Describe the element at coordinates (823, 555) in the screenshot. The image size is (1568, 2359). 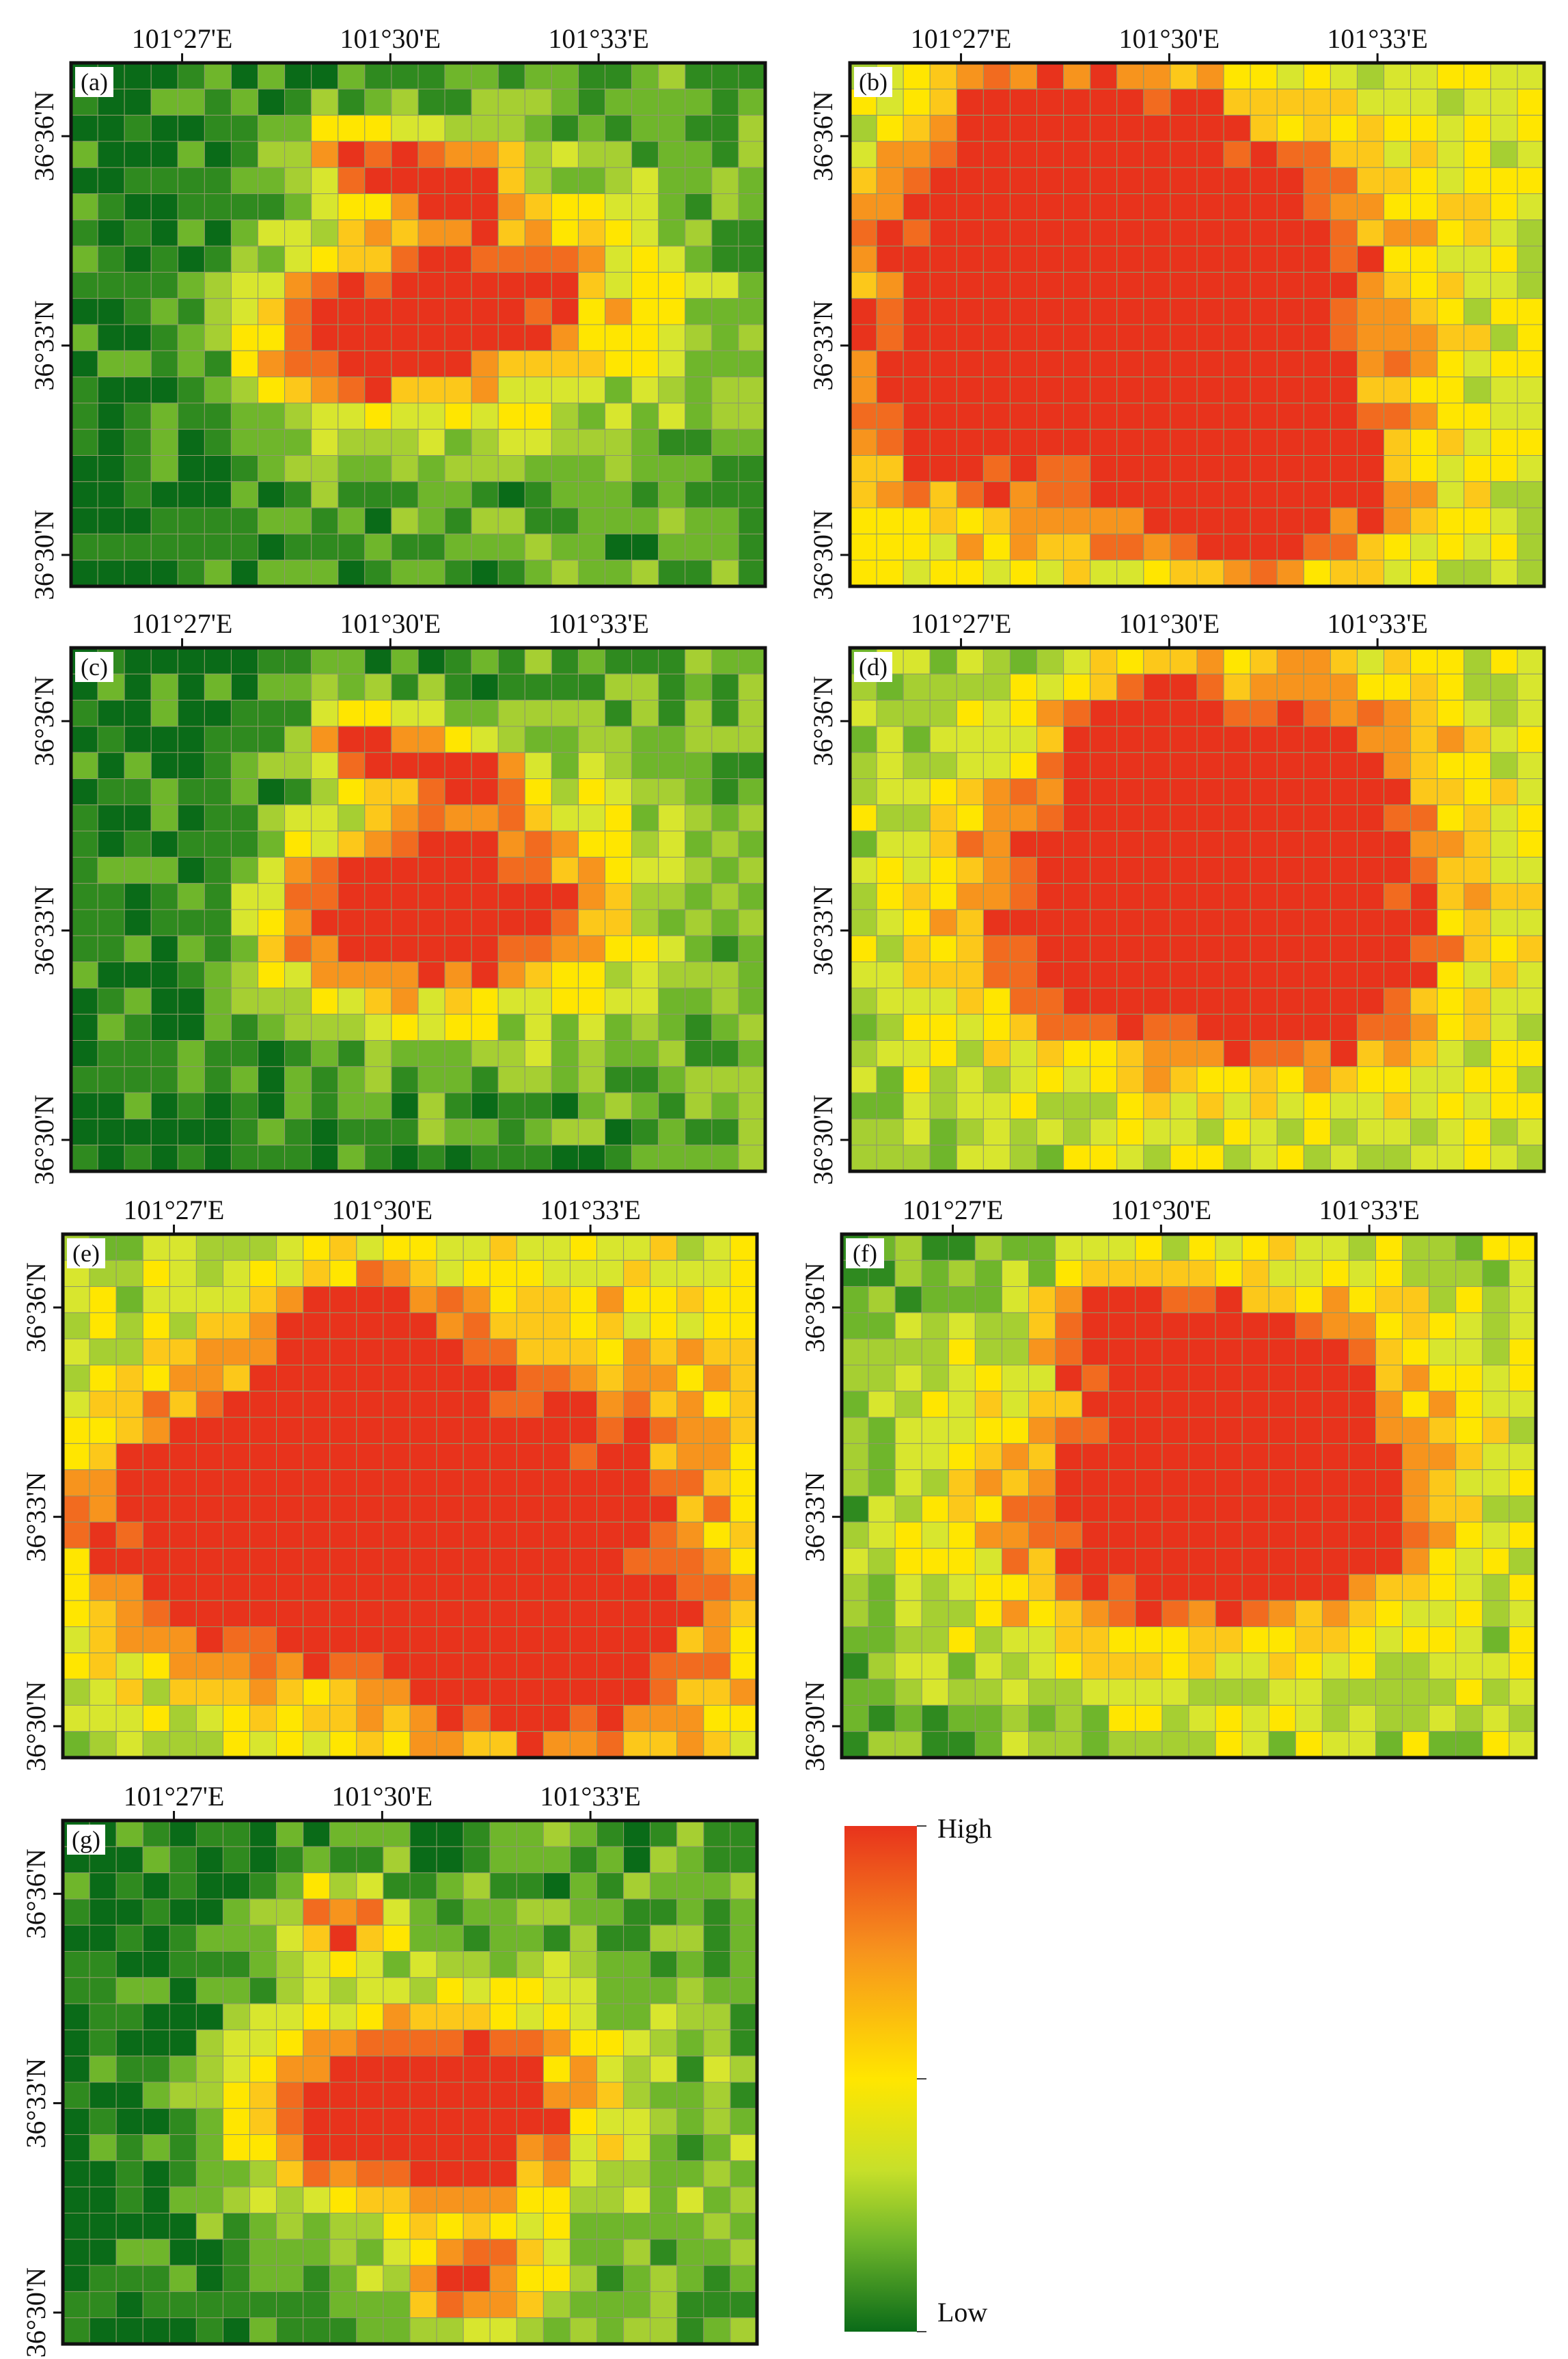
I see `y-tick-label: 36°30'N` at that location.